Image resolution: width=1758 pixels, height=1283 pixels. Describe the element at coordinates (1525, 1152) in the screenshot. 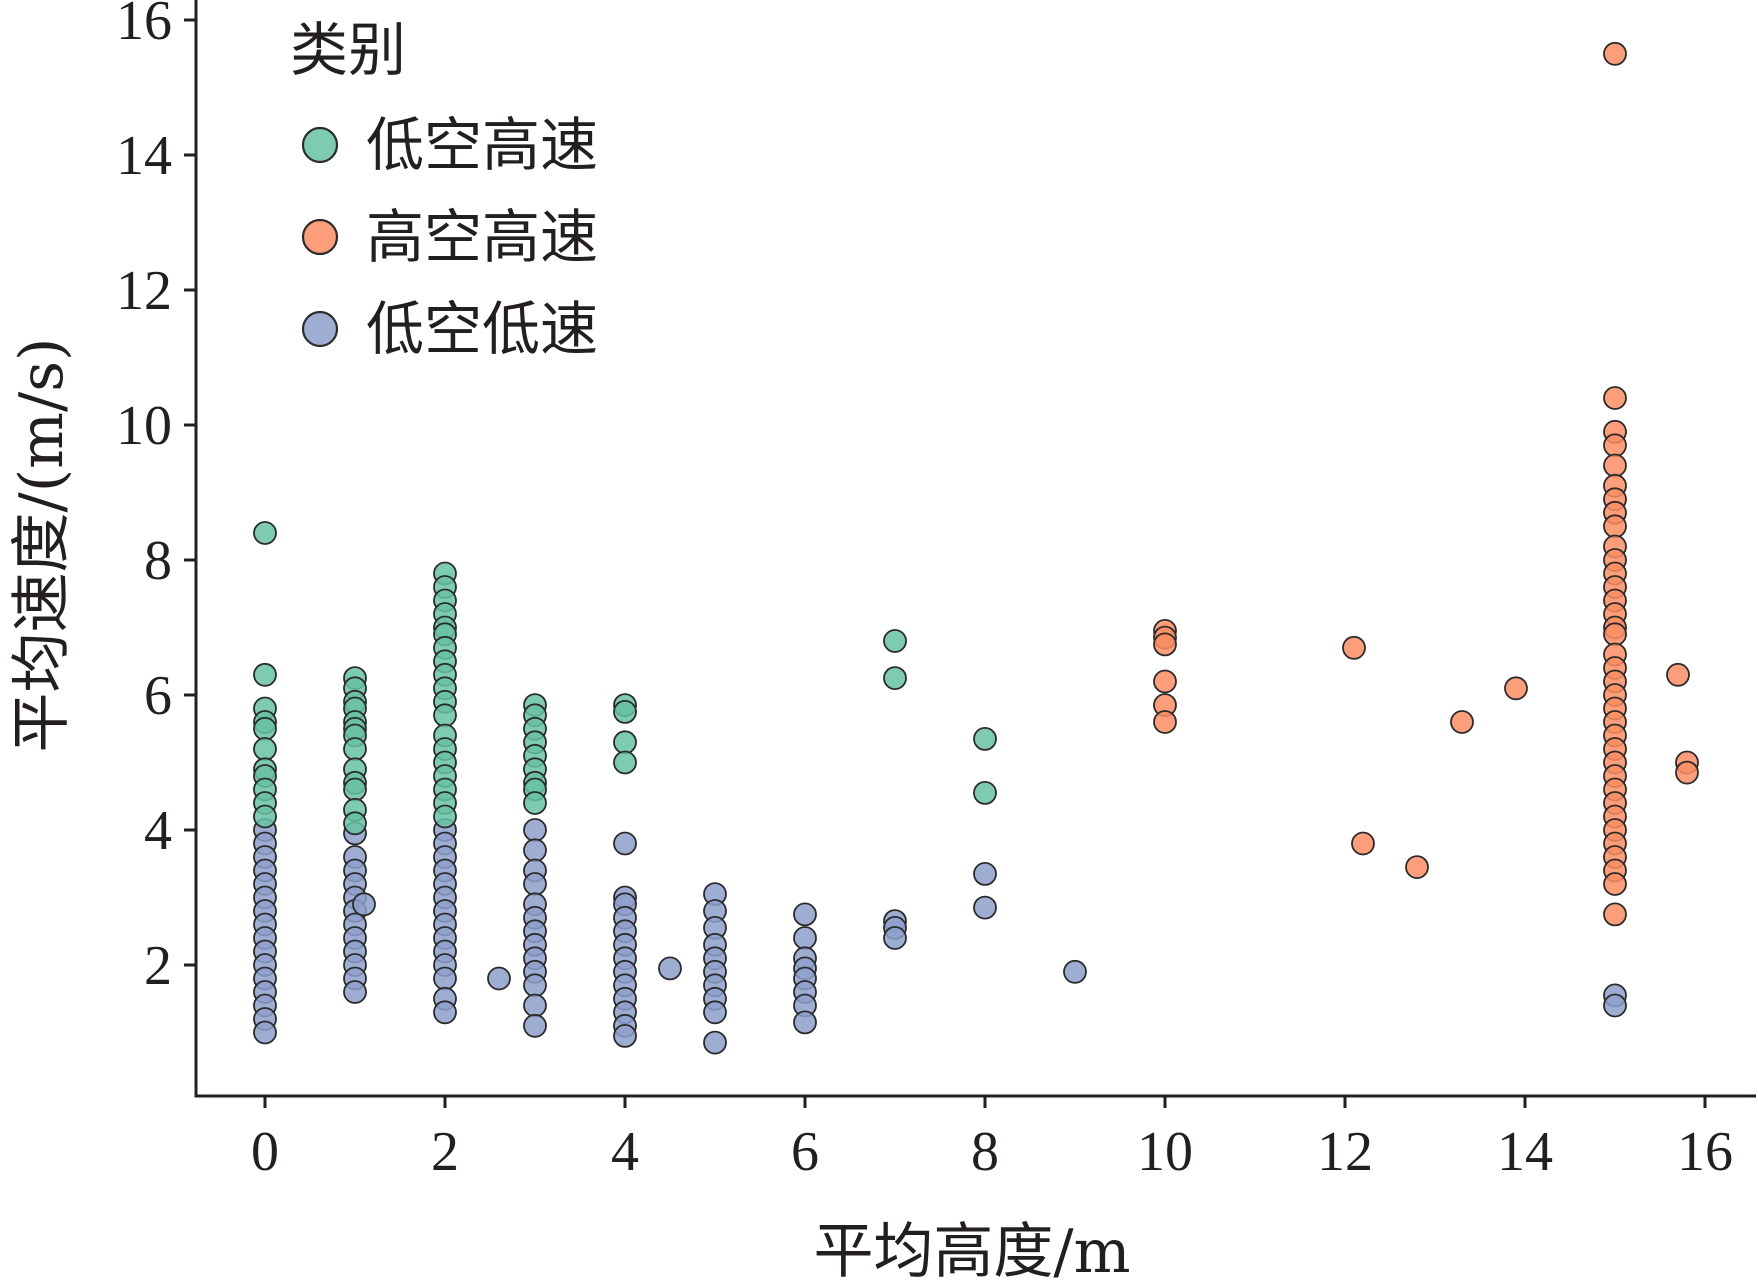

I see `x-tick-label: 14` at that location.